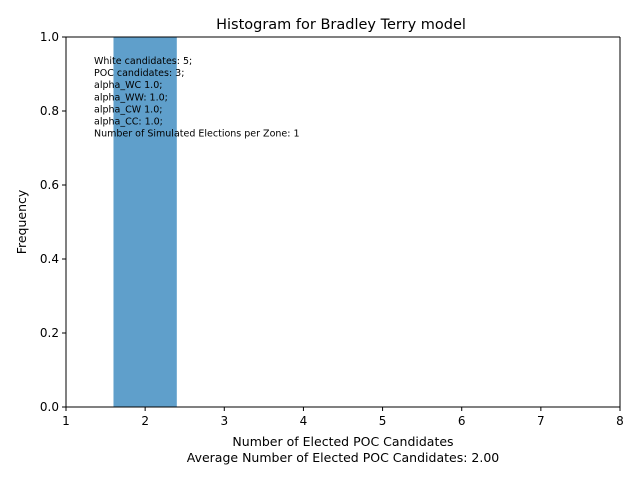 This screenshot has height=480, width=640. I want to click on x-axis-label: Number of Elected POC Candidates, so click(342, 441).